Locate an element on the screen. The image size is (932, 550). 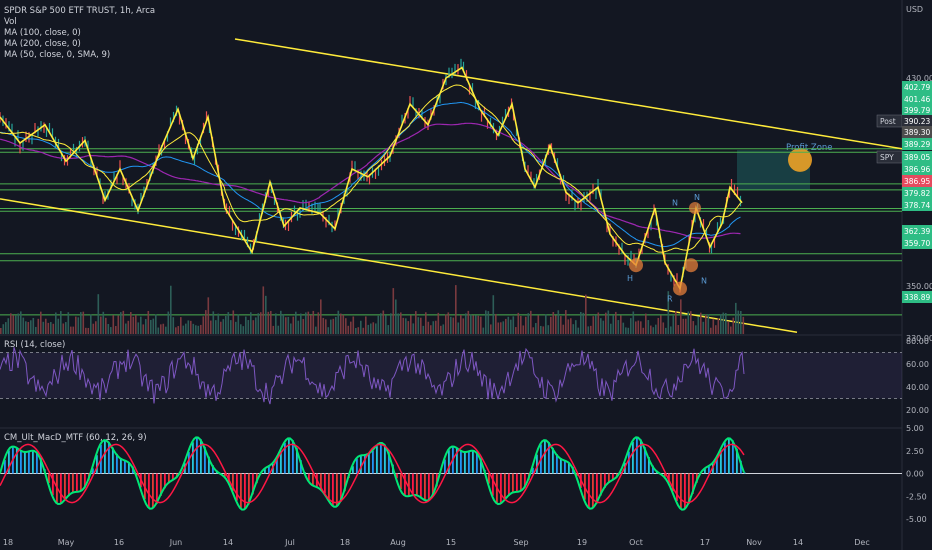
indicator-ma100: MA (100, close, 0) is located at coordinates (42, 33).